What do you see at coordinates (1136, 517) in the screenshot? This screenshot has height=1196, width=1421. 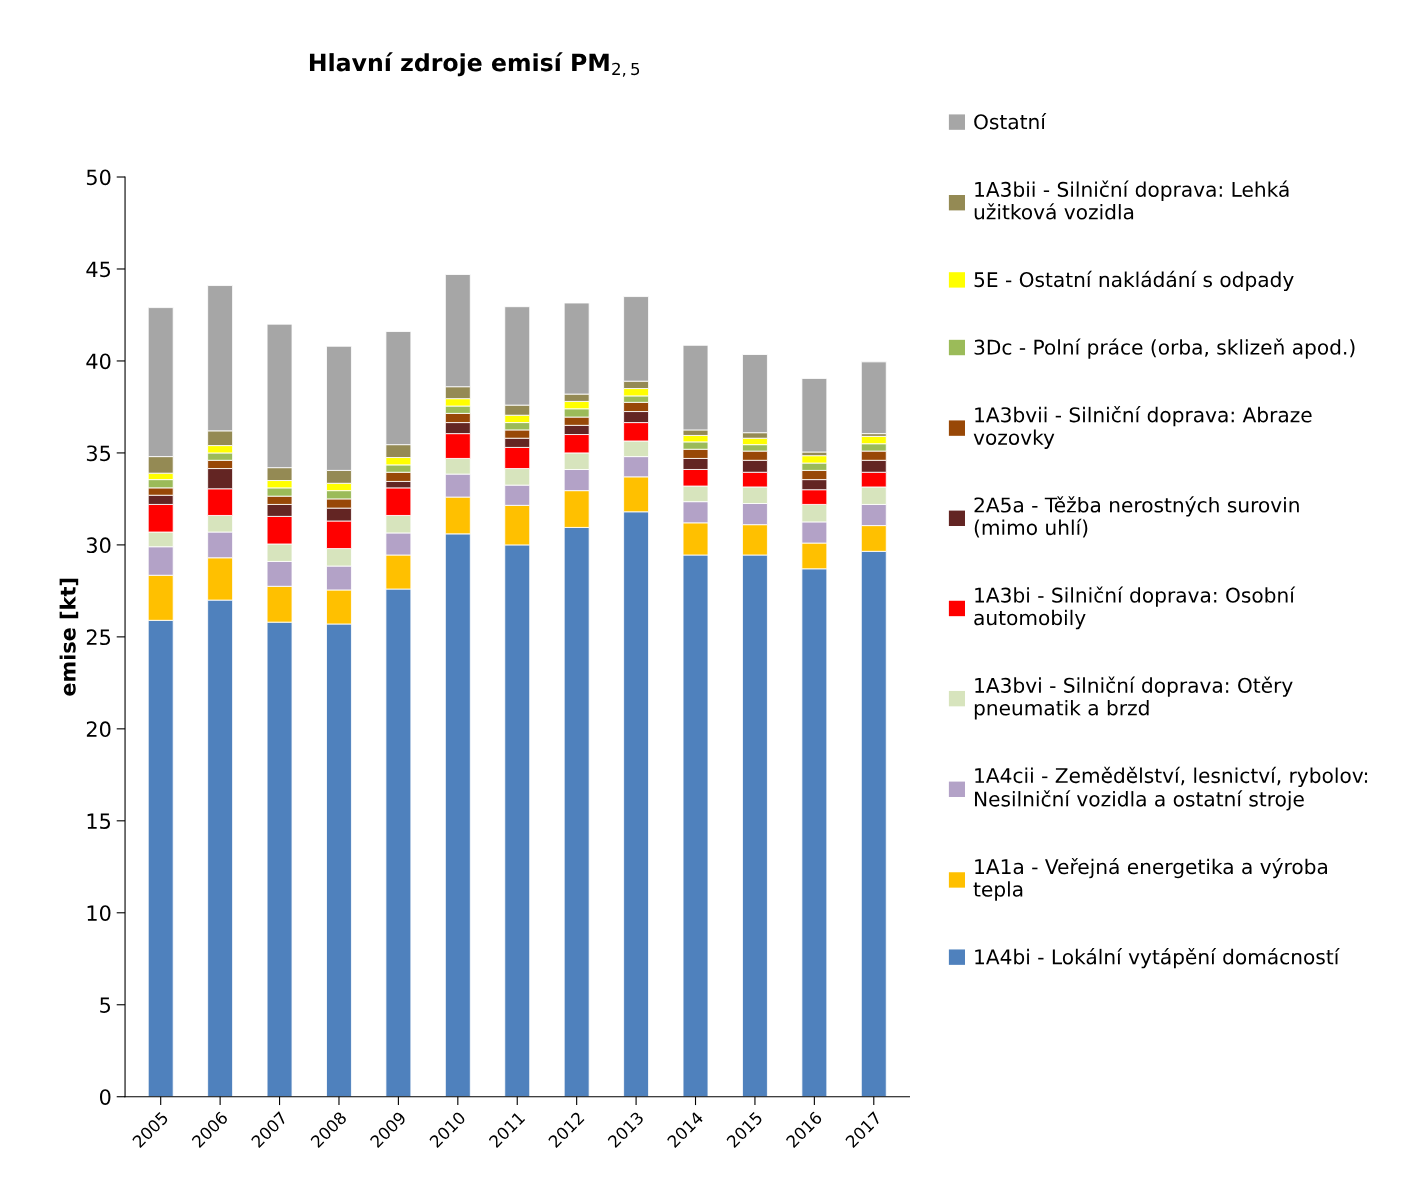 I see `legend-label: 2A5a - Těžba nerostných surovin (mimo uhlí)` at bounding box center [1136, 517].